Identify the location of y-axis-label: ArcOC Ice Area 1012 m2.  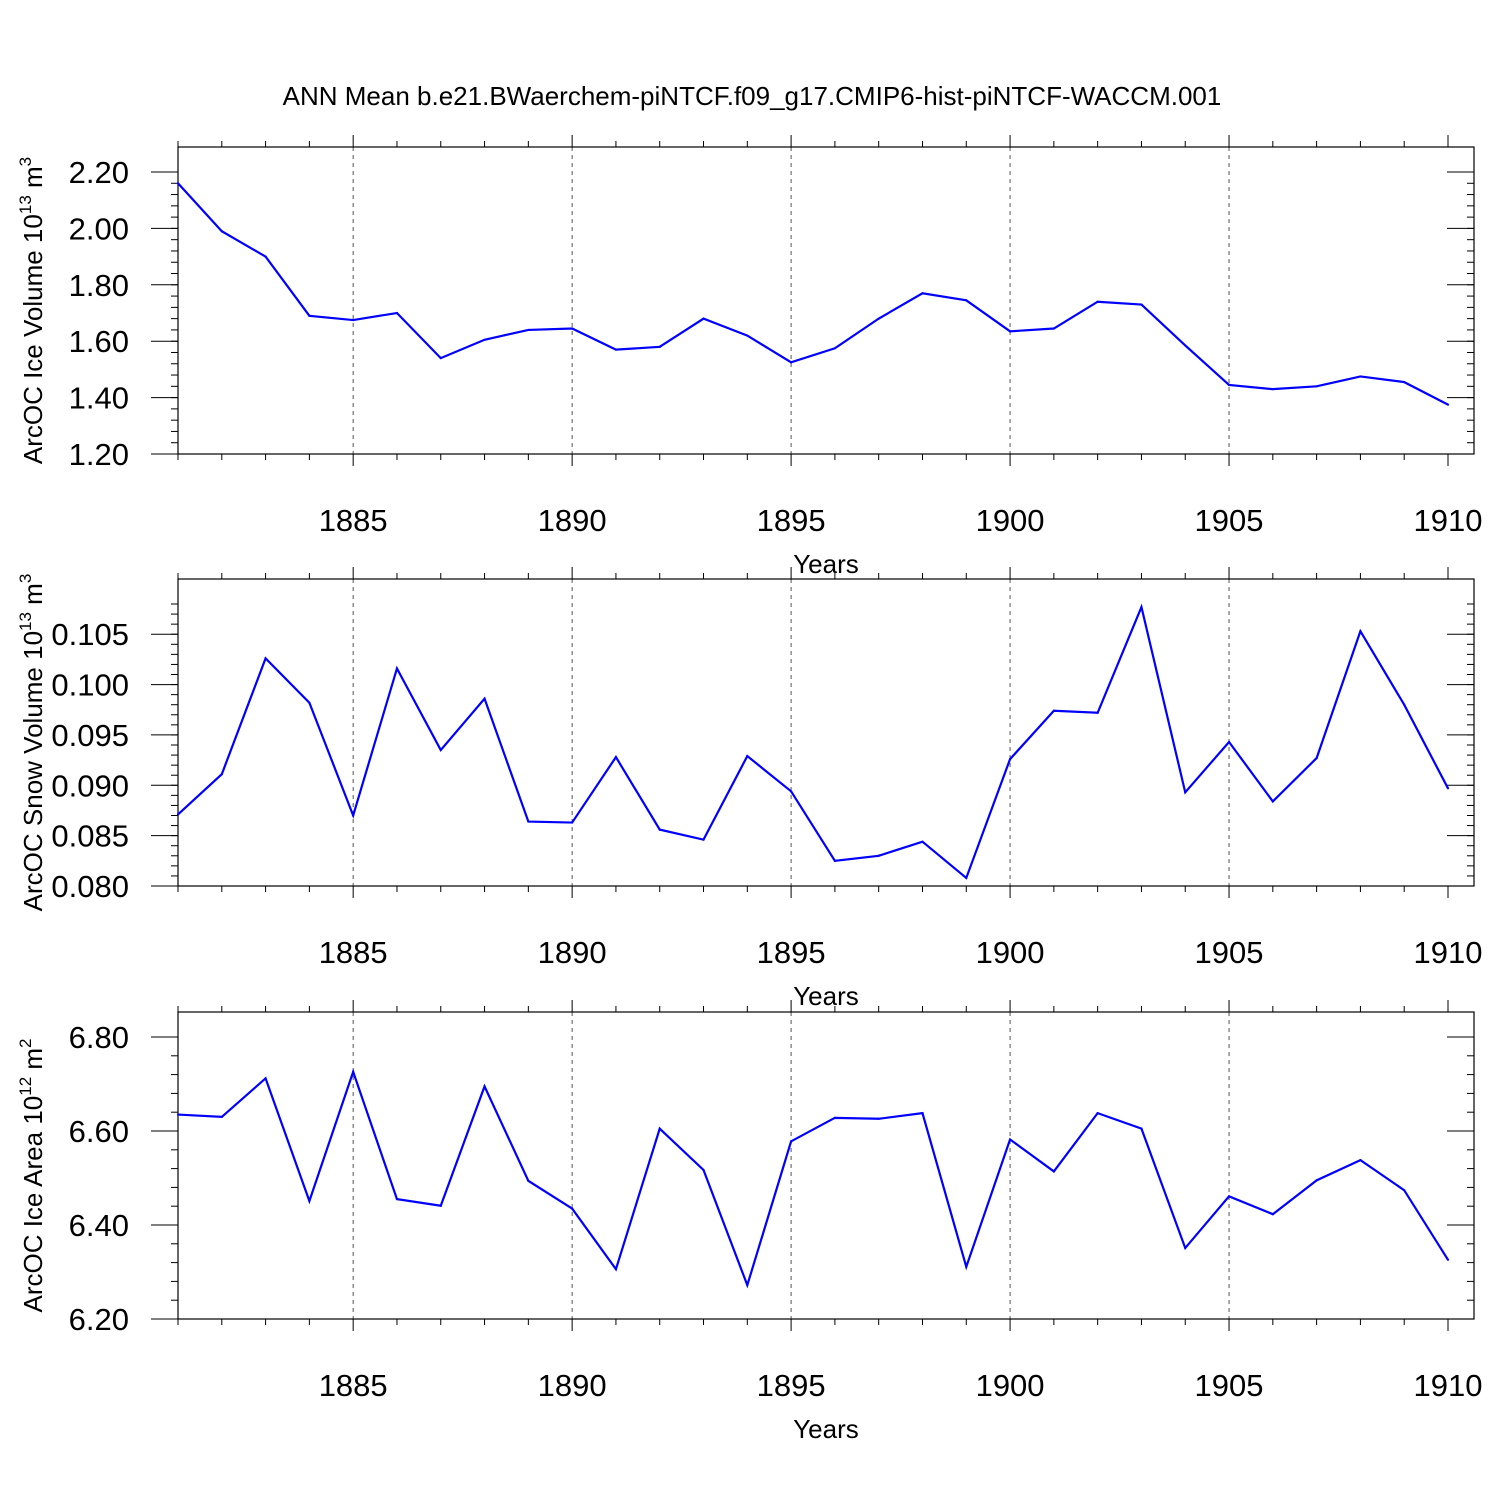
(32, 1175).